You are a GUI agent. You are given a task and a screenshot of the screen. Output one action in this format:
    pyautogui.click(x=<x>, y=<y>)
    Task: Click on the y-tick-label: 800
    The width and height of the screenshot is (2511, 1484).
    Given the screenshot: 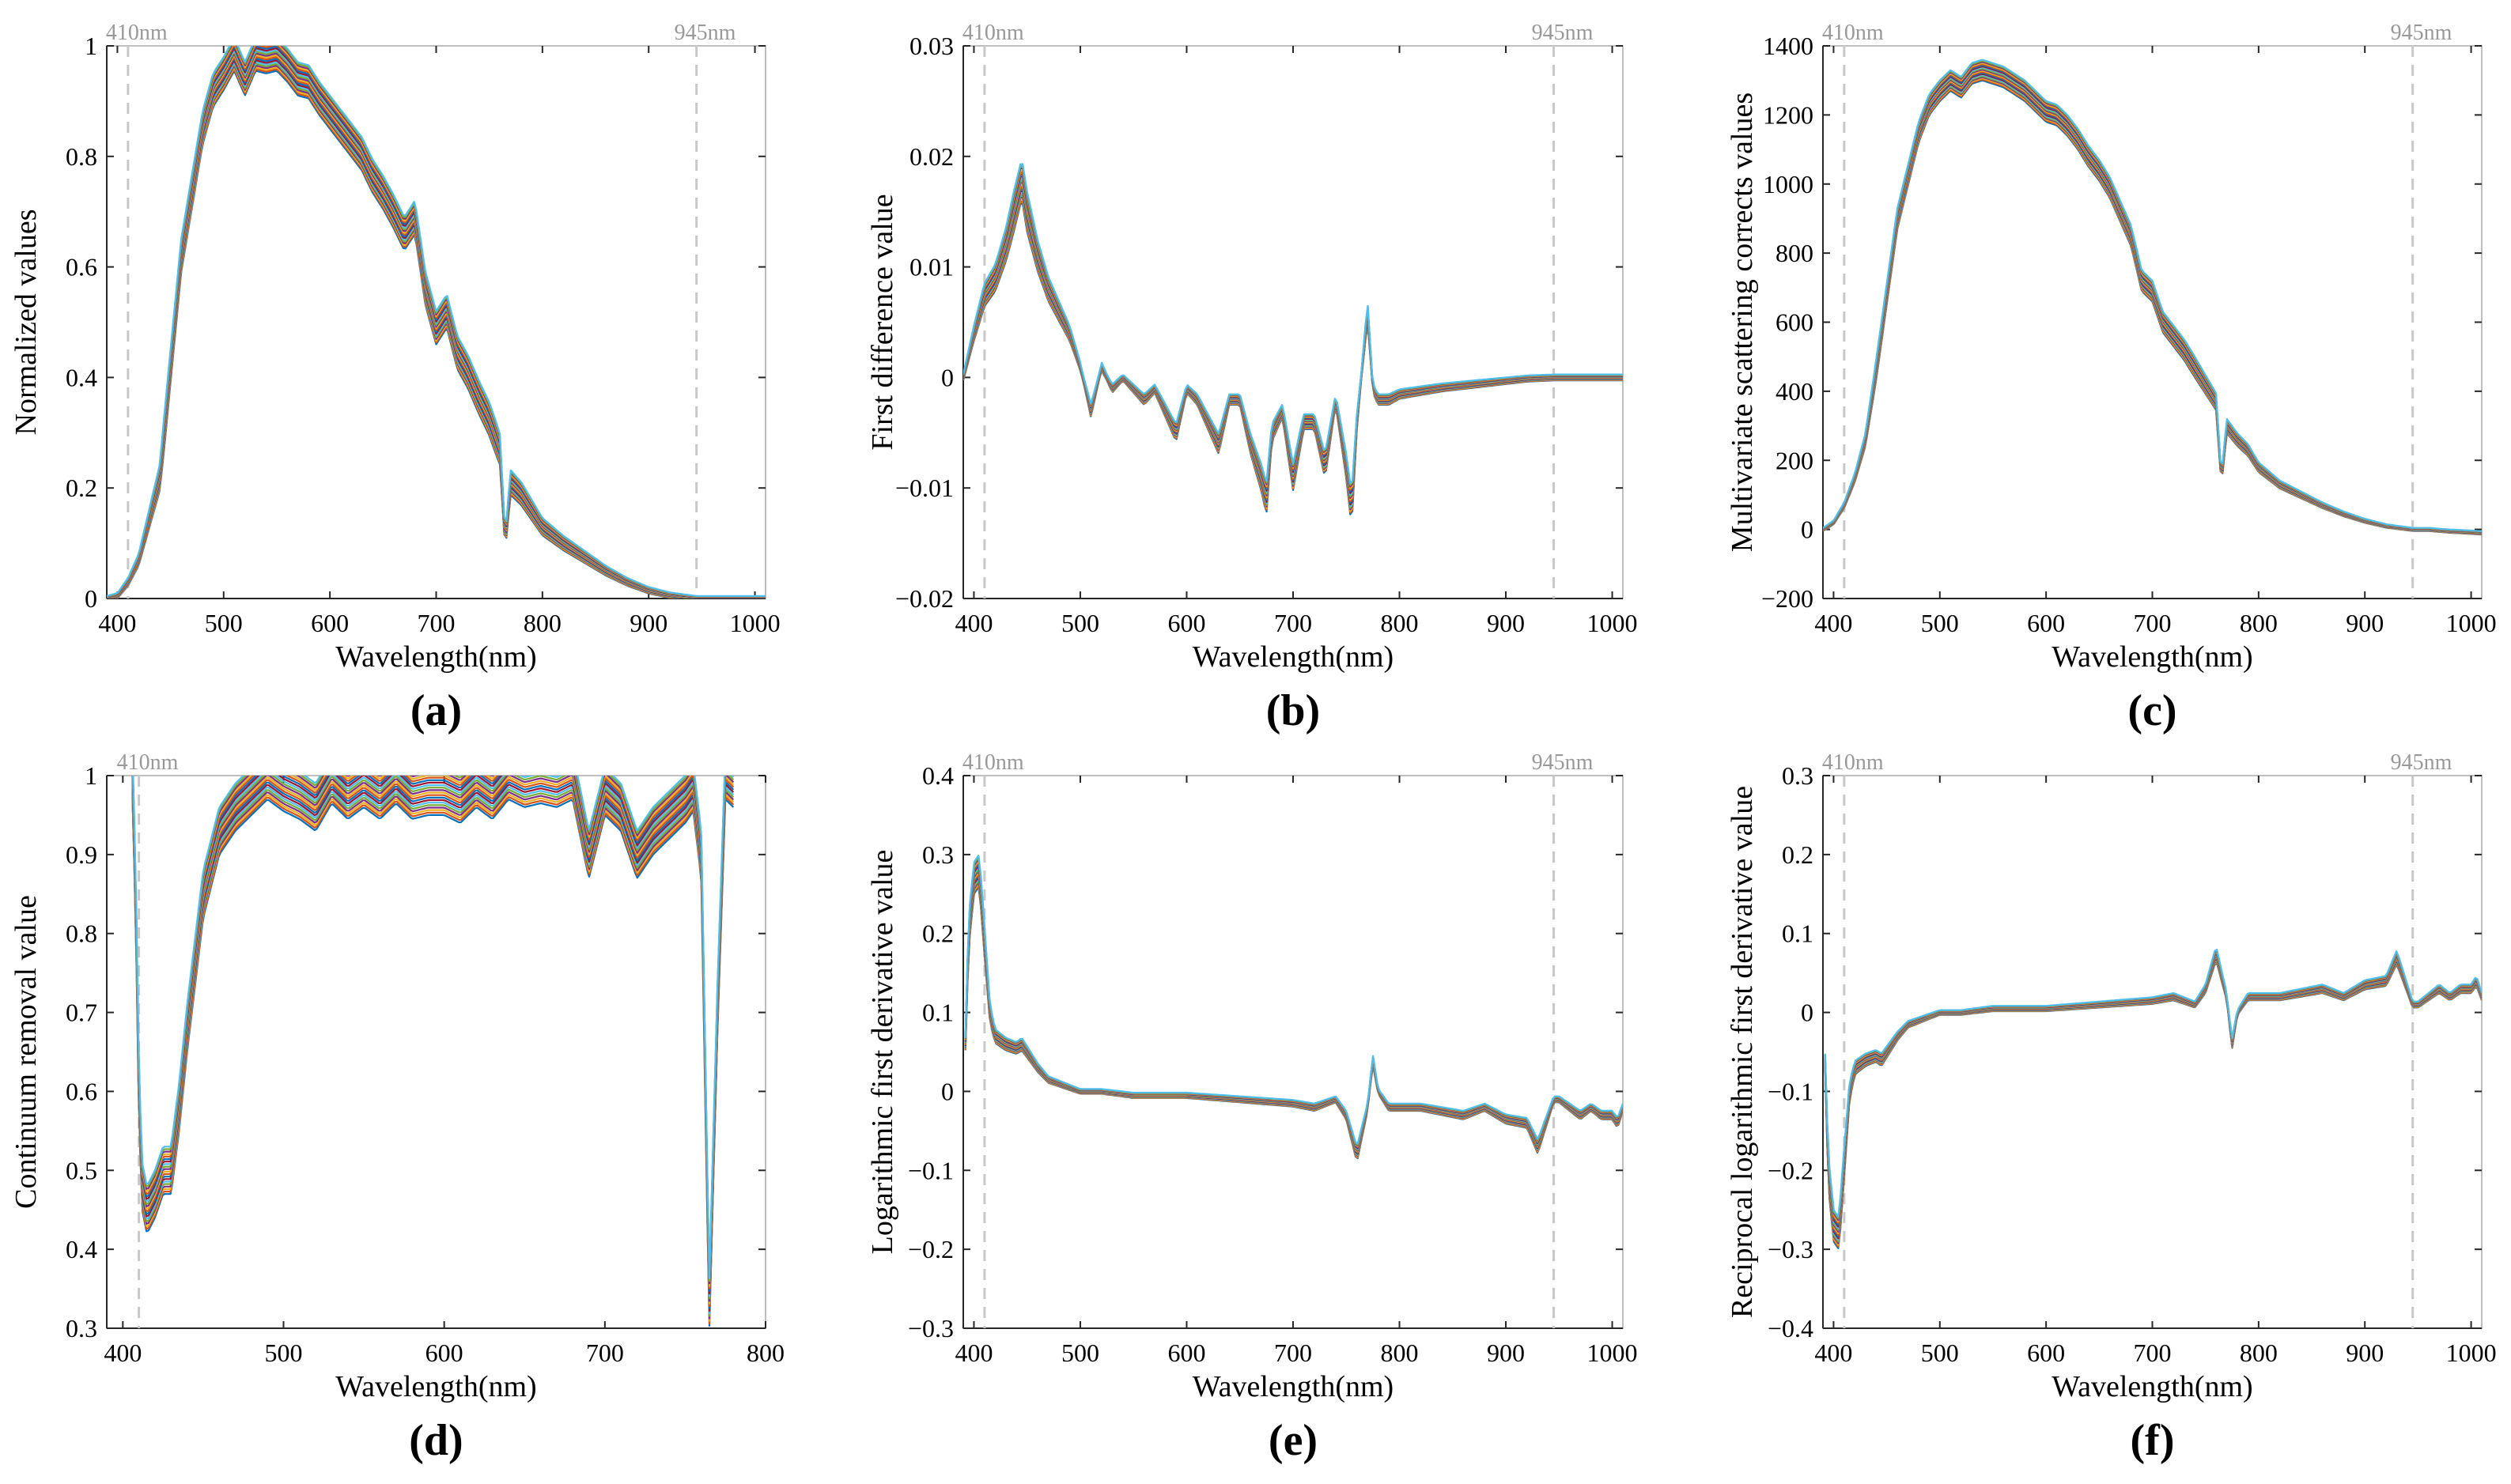 What is the action you would take?
    pyautogui.click(x=1794, y=253)
    